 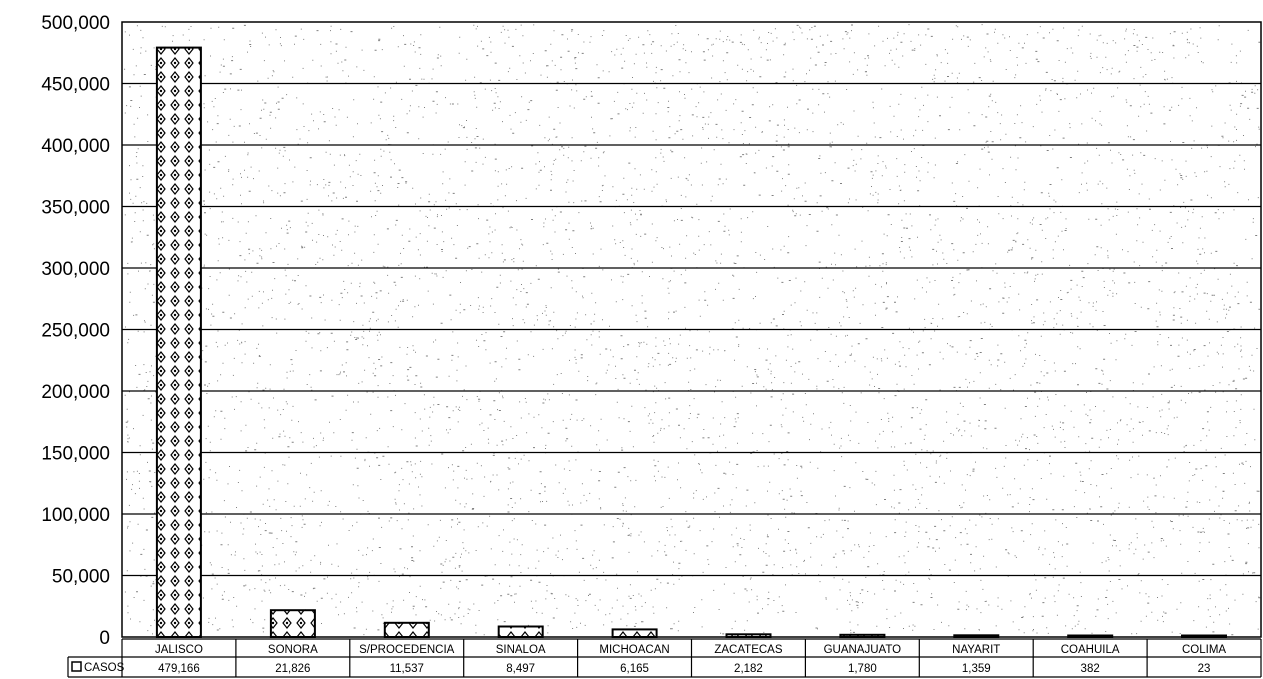 What do you see at coordinates (81, 577) in the screenshot?
I see `y-tick-label: 50,000` at bounding box center [81, 577].